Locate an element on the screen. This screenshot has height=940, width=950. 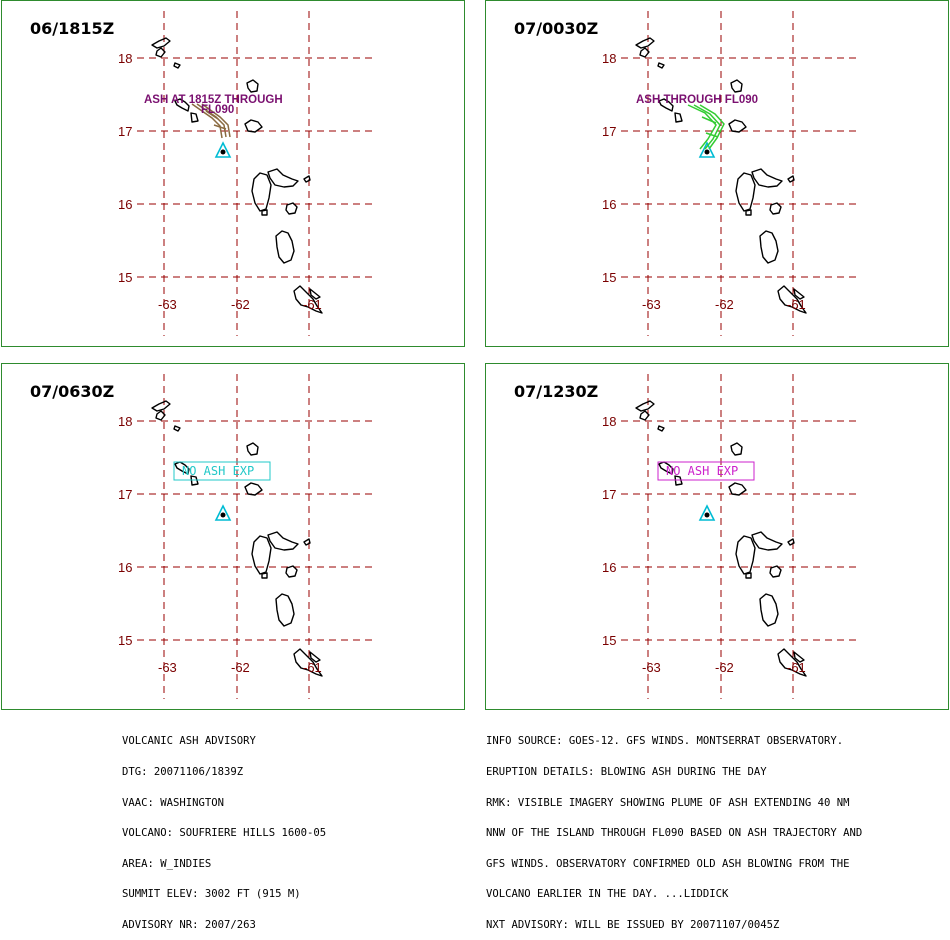
advisory-line: VOLCANO EARLIER IN THE DAY. ...LIDDICK is located at coordinates (607, 894).